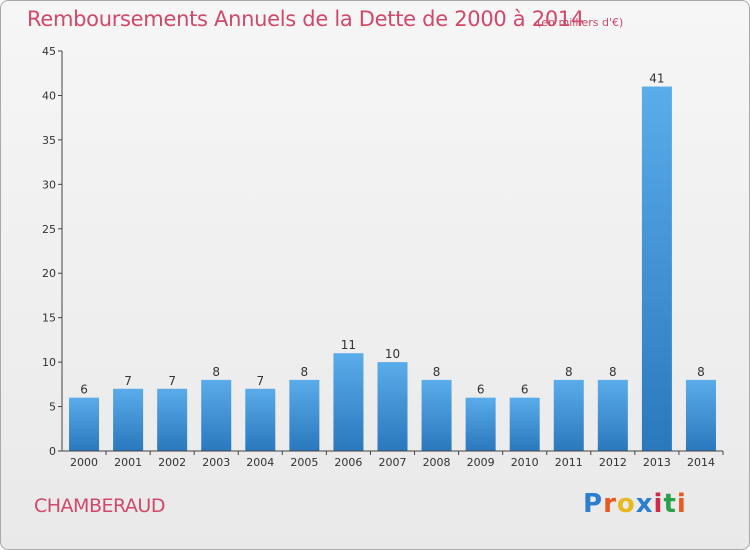 Image resolution: width=750 pixels, height=550 pixels. Describe the element at coordinates (481, 462) in the screenshot. I see `x-tick-label-2009: 2009` at that location.